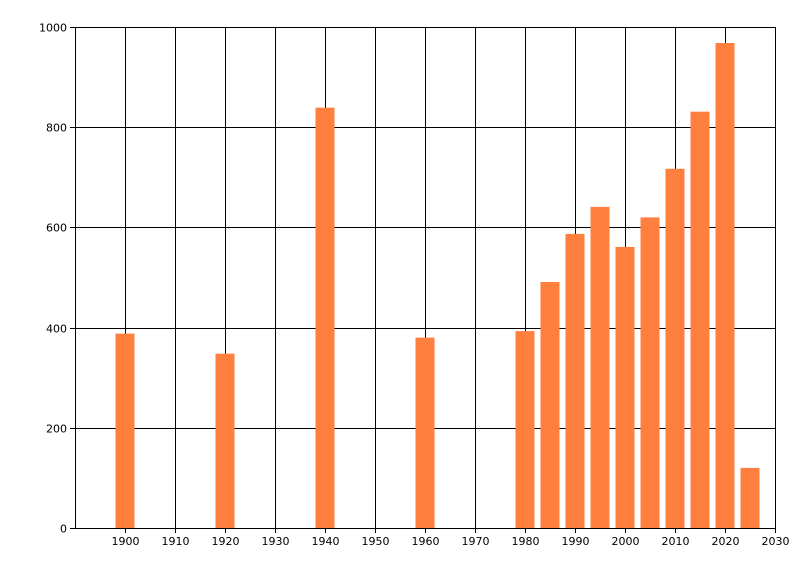 The width and height of the screenshot is (800, 576). What do you see at coordinates (57, 279) in the screenshot?
I see `y-axis-ticks: 0 200 400 600 800 1000` at bounding box center [57, 279].